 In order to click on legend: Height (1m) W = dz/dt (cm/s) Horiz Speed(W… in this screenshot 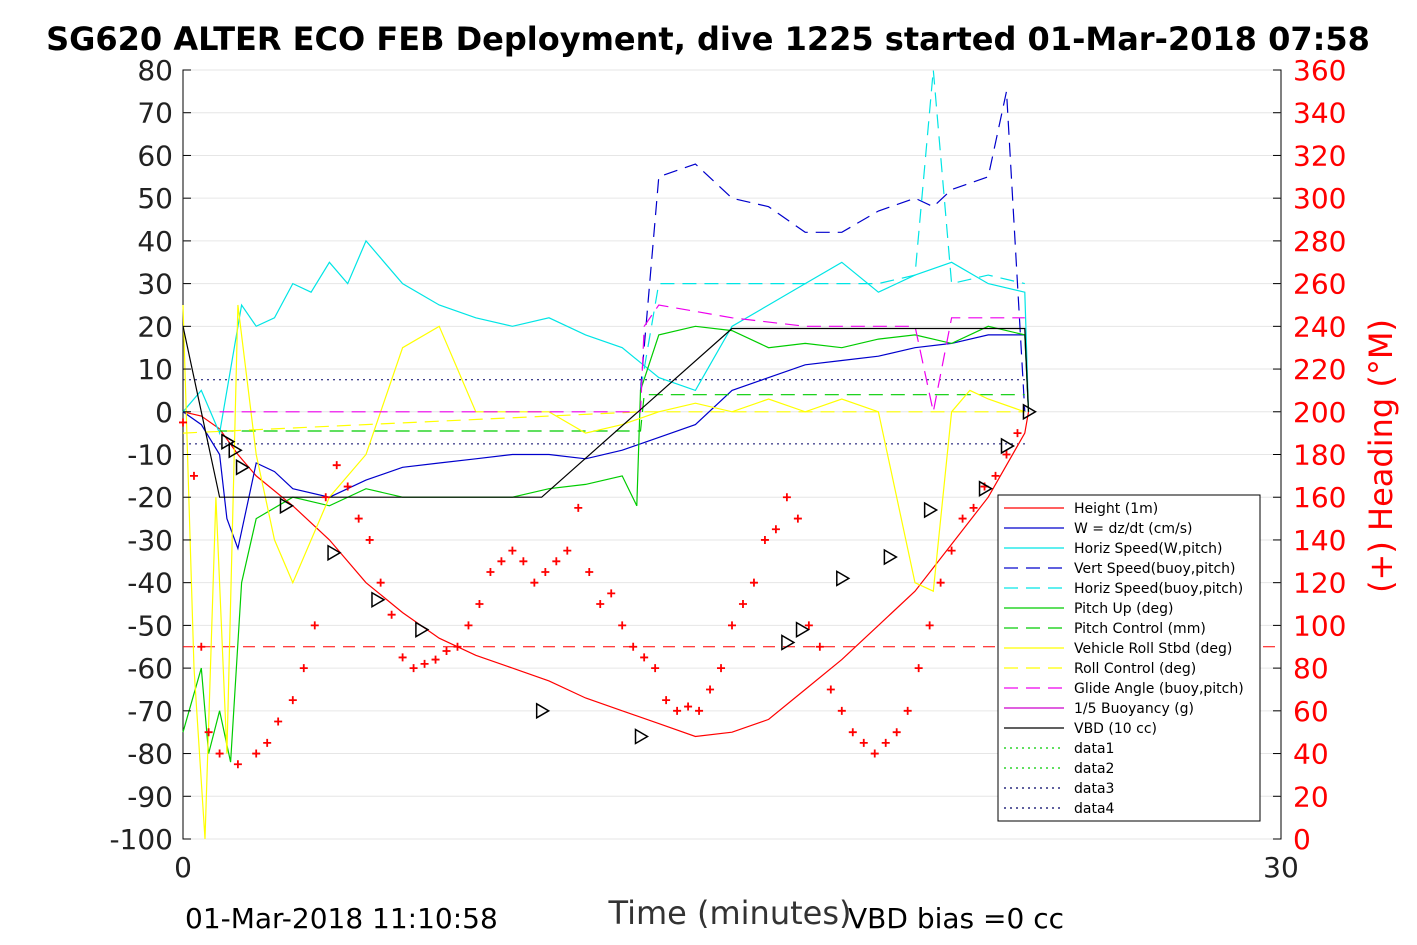, I will do `click(1129, 658)`.